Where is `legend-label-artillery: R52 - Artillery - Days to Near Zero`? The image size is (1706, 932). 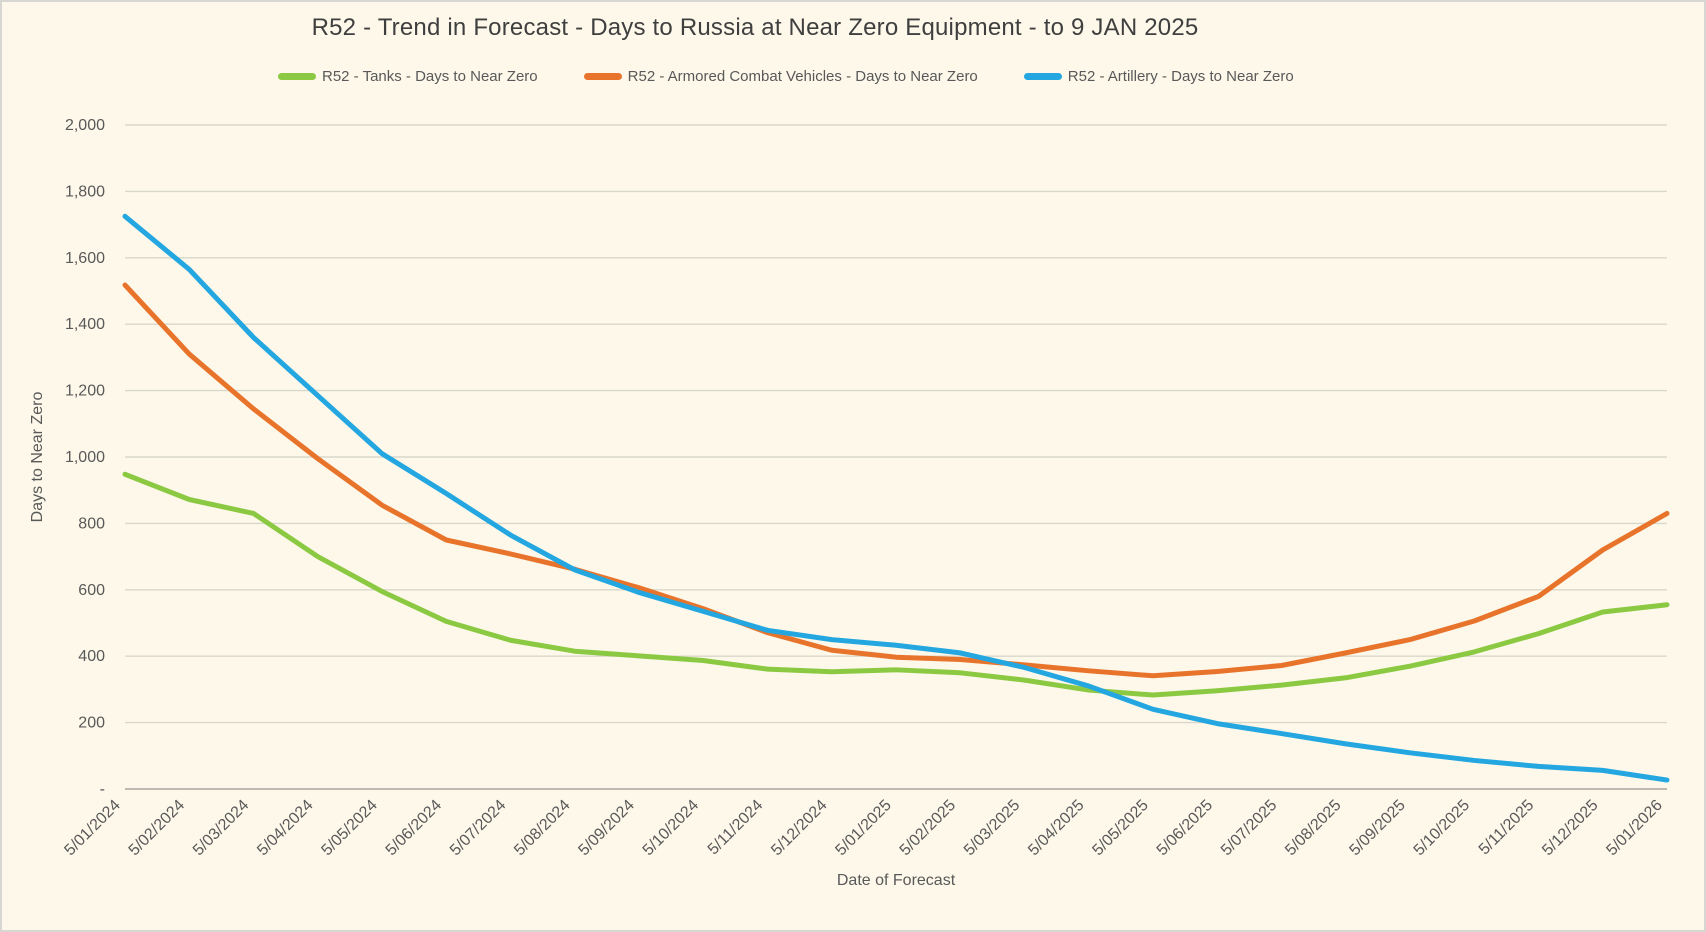 legend-label-artillery: R52 - Artillery - Days to Near Zero is located at coordinates (1180, 76).